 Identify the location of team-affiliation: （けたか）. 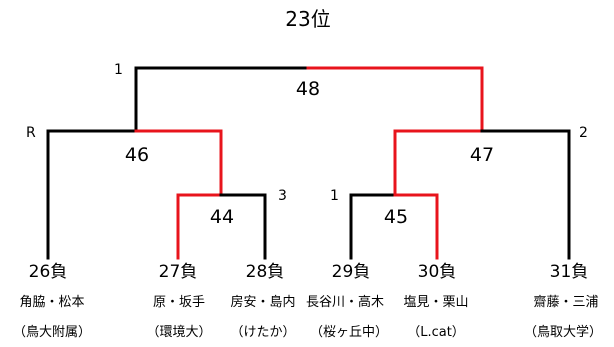
(263, 332).